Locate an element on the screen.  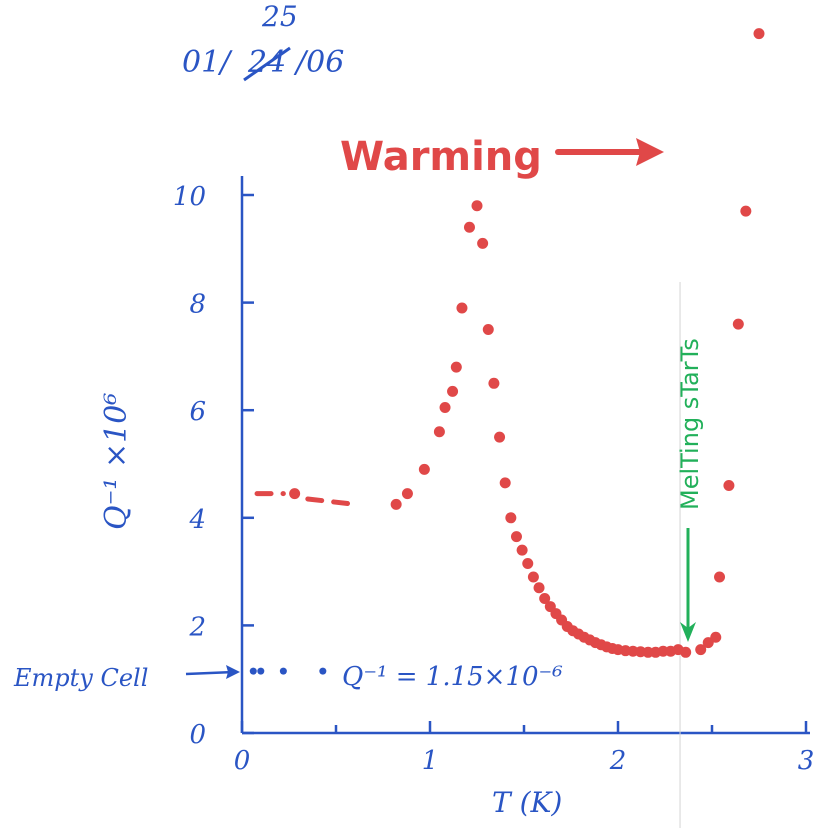
date-correction: 25 is located at coordinates (279, 16).